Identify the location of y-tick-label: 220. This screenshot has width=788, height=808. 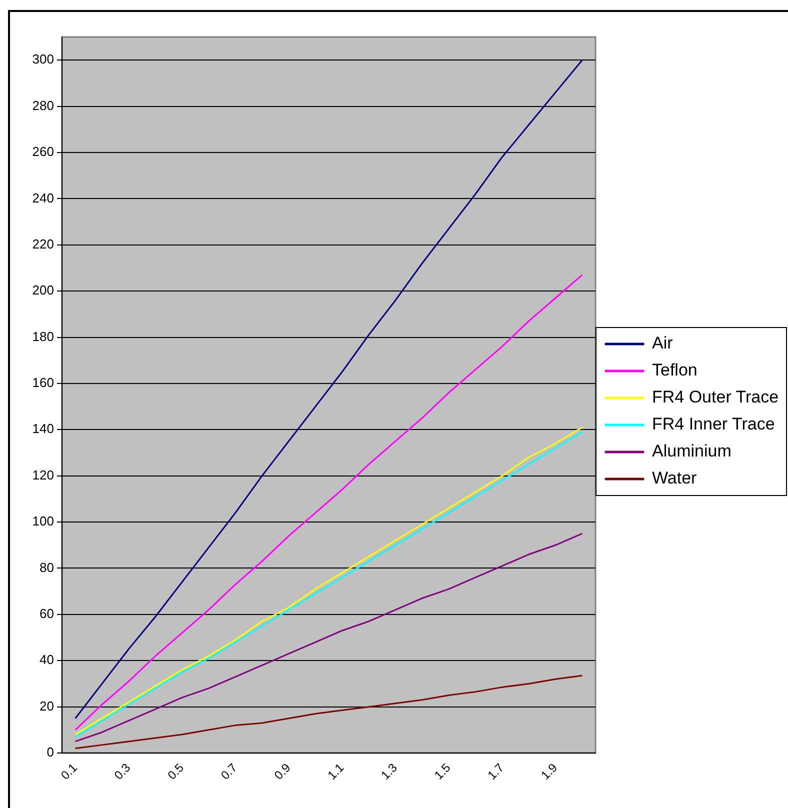
(43, 244).